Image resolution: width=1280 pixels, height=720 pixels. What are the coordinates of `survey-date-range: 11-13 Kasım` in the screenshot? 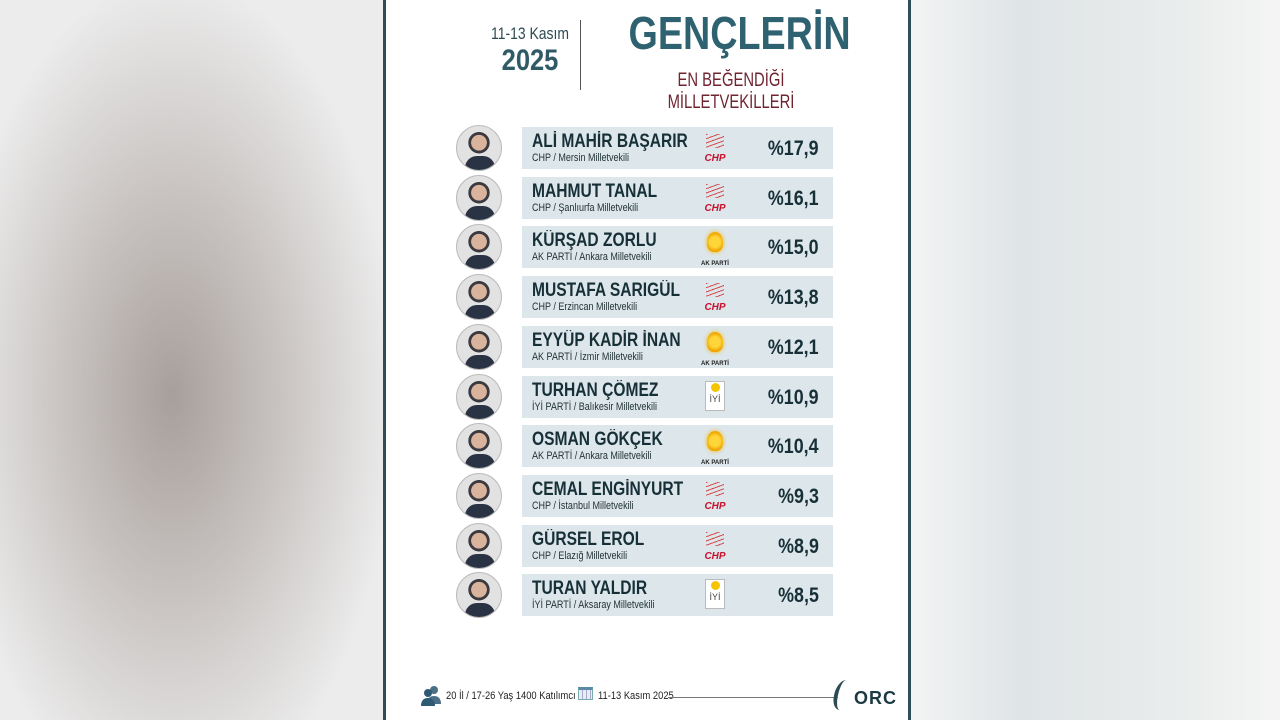 It's located at (530, 33).